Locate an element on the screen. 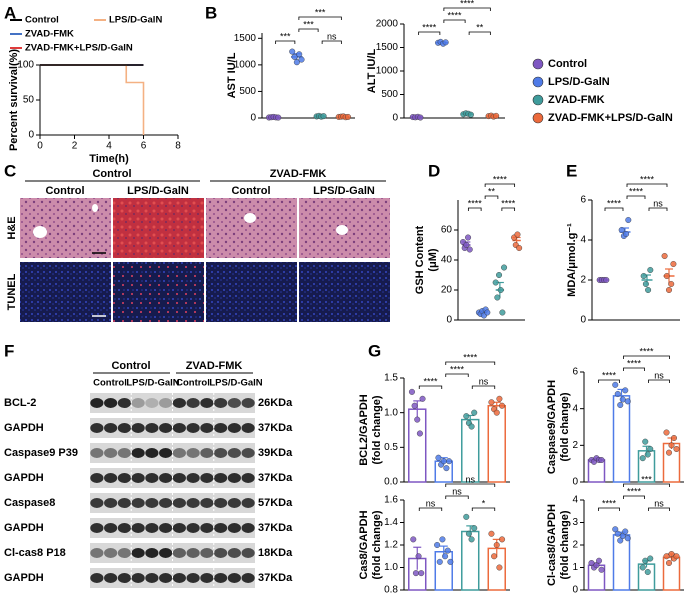 This screenshot has height=601, width=689. legend-label: Control is located at coordinates (567, 64).